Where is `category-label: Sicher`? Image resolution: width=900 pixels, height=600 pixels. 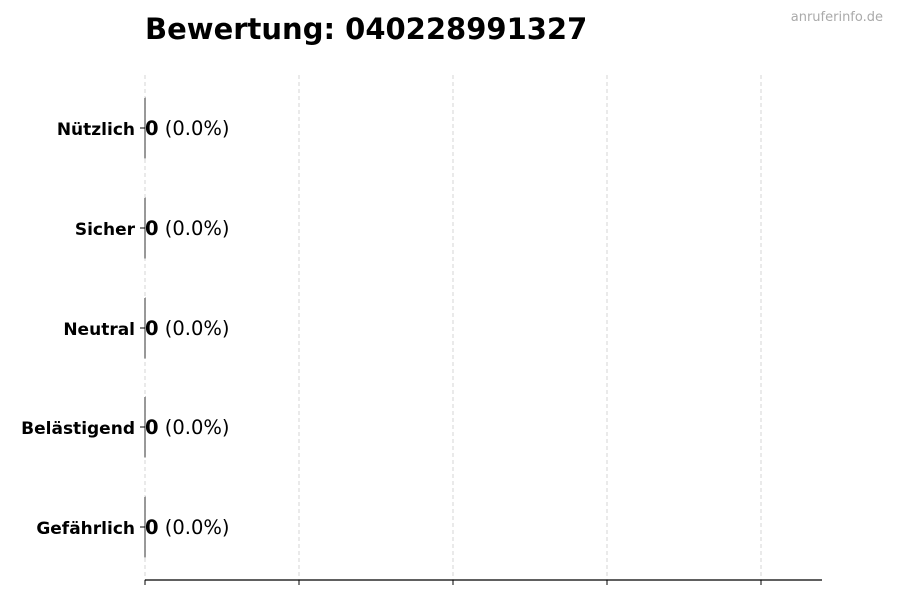
category-label: Sicher is located at coordinates (105, 230).